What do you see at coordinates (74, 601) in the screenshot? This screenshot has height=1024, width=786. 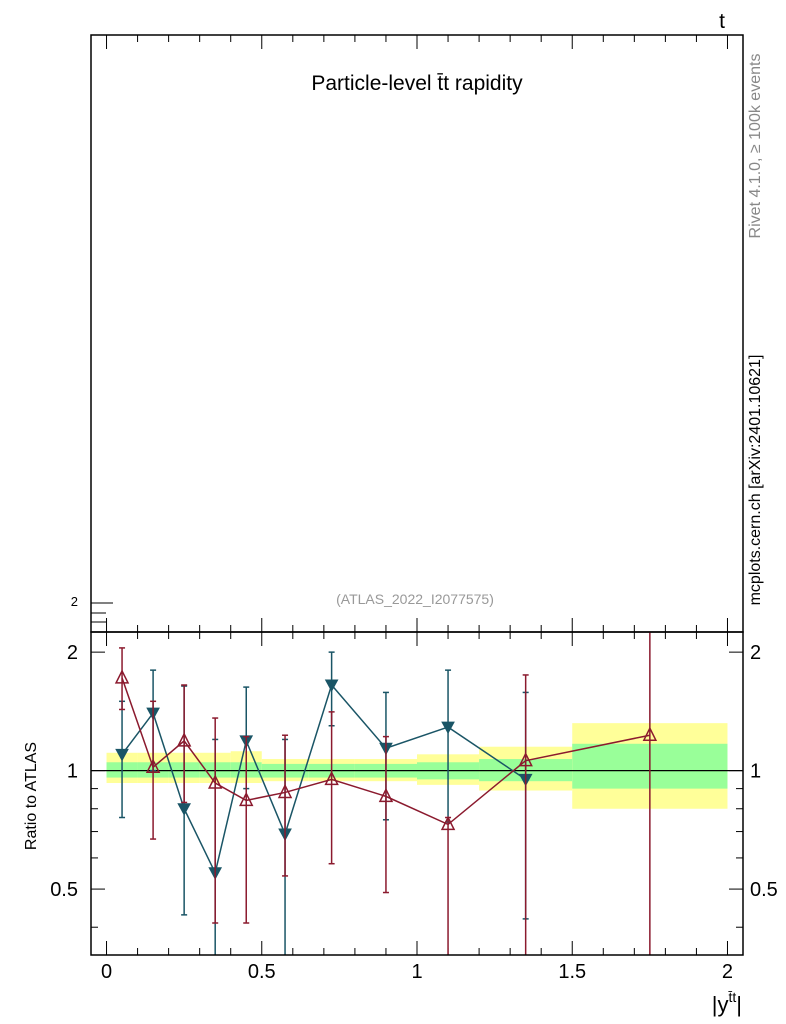 I see `main-y-tick-label: 2` at bounding box center [74, 601].